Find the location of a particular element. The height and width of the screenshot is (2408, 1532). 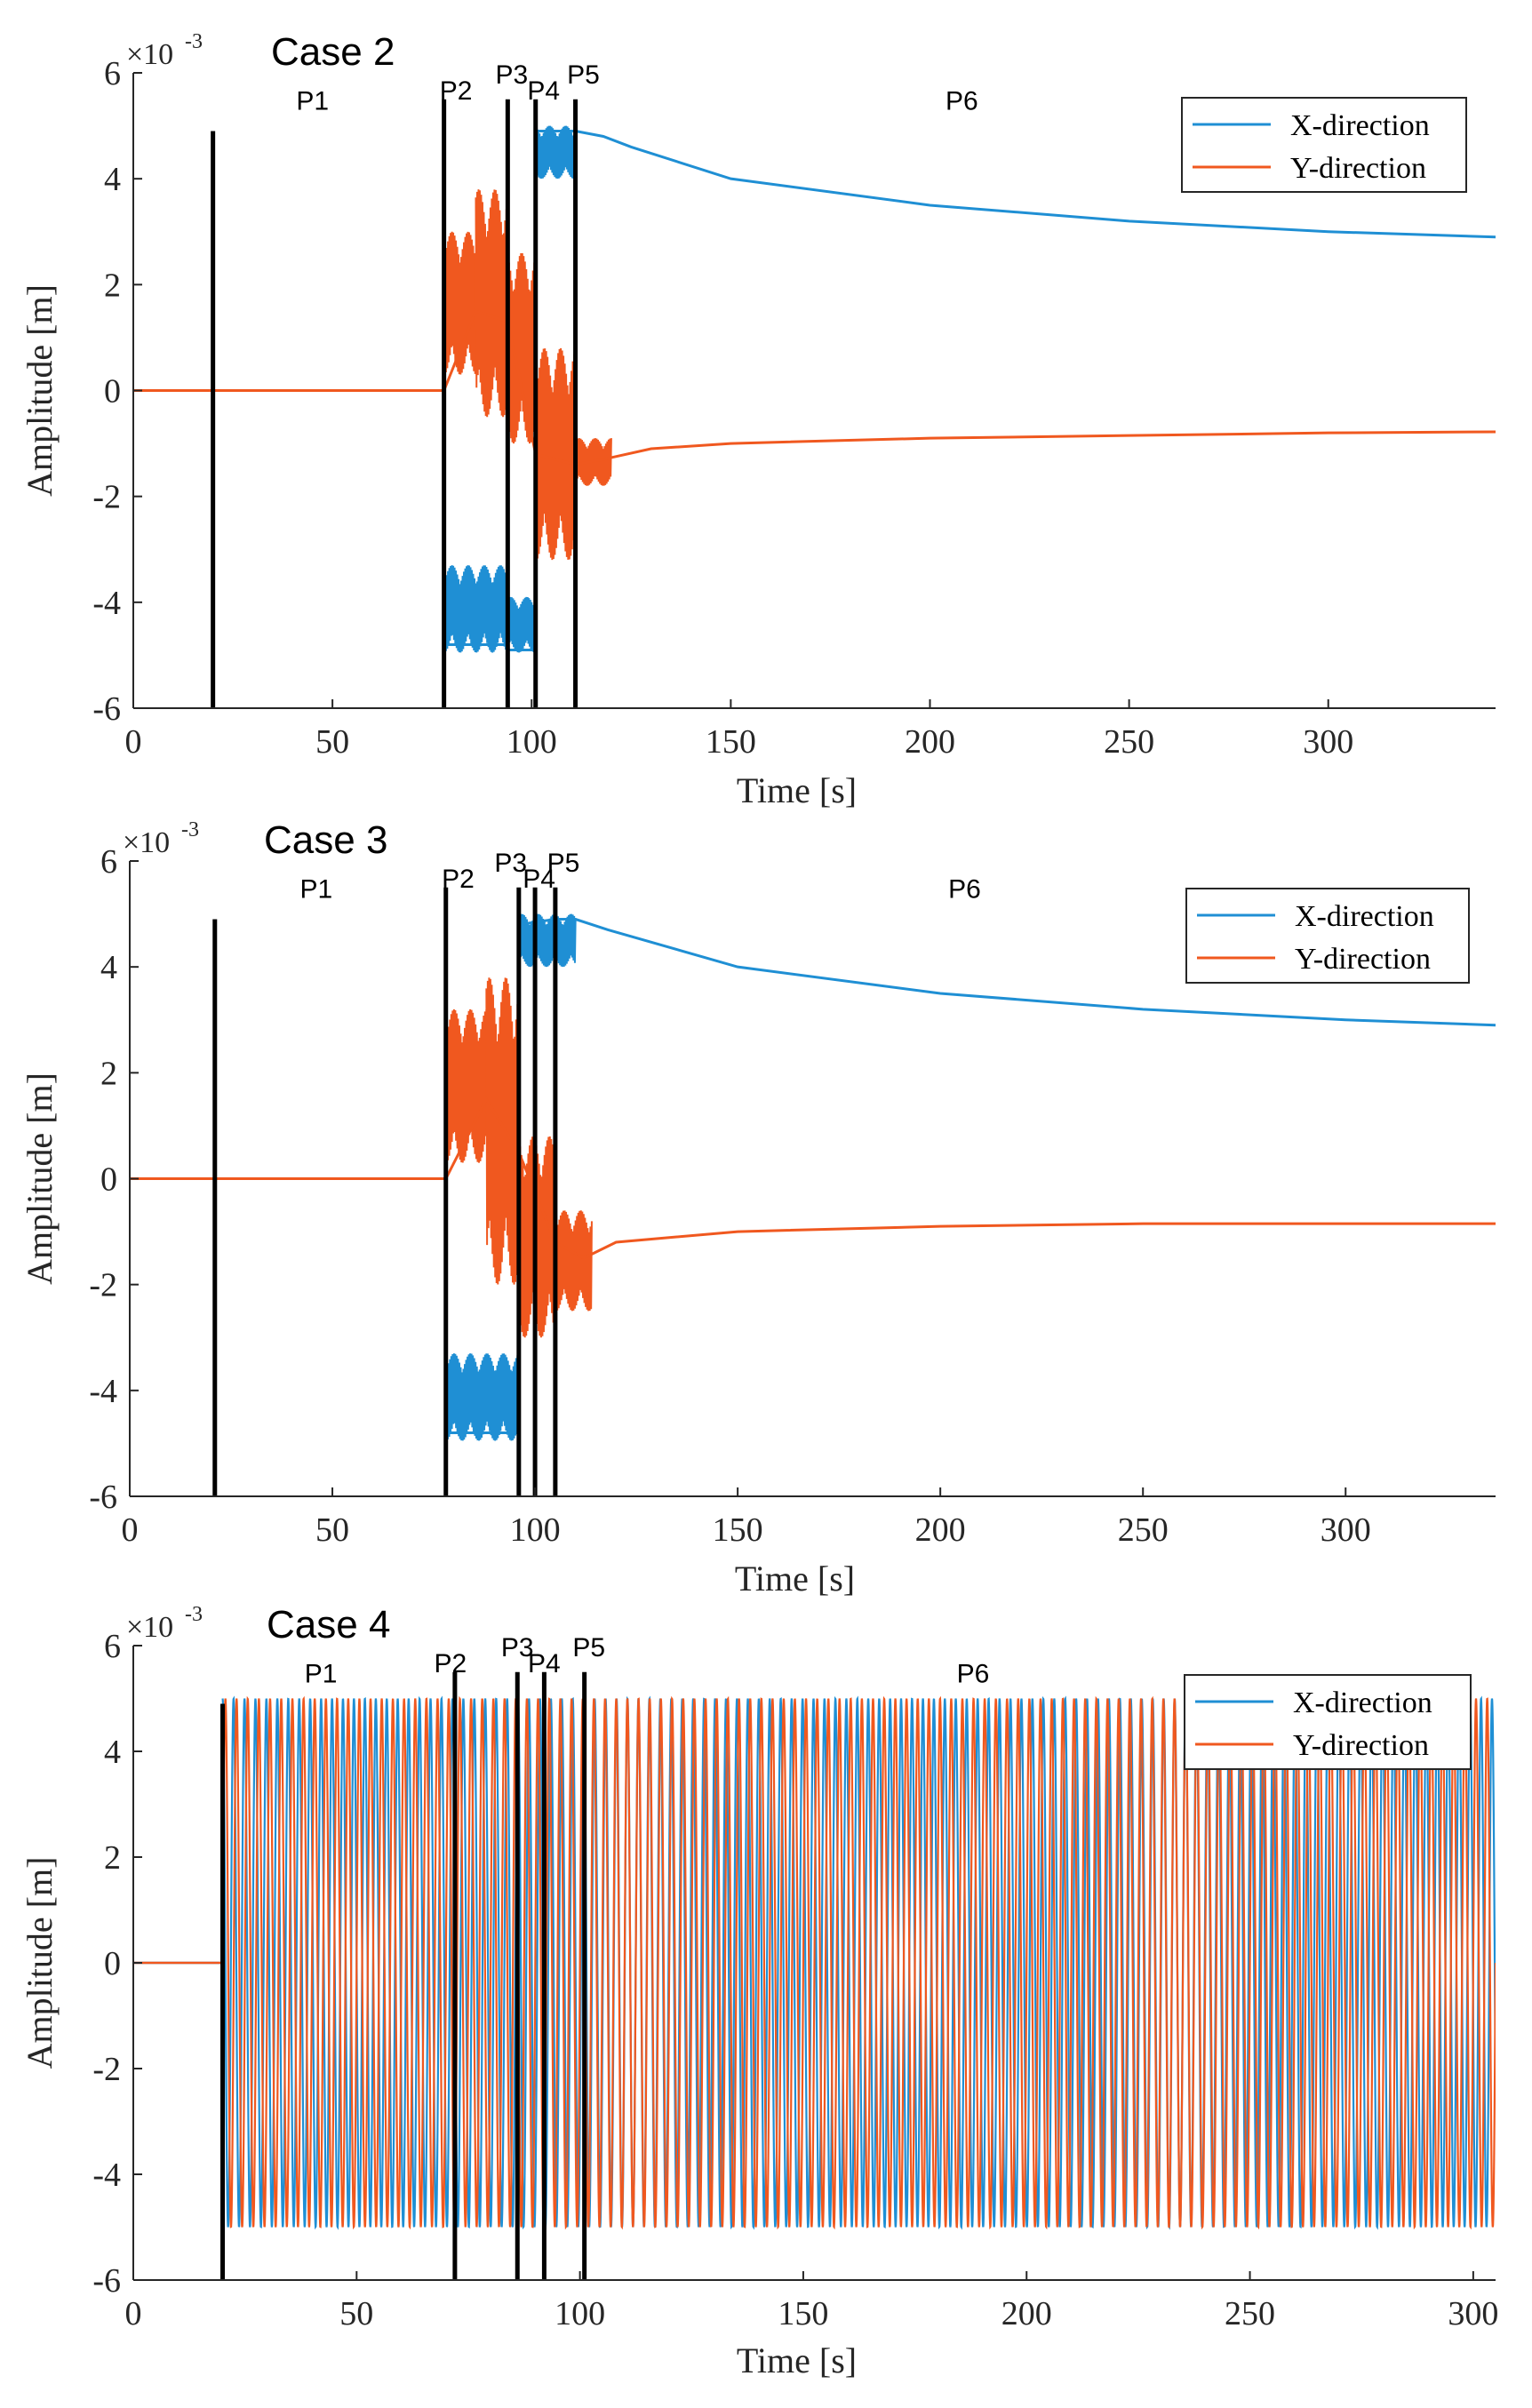

case-title: Case 2 is located at coordinates (333, 52).